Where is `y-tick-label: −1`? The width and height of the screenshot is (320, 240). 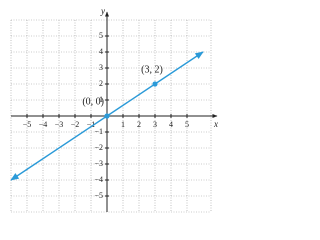
y-tick-label: −1 is located at coordinates (98, 131).